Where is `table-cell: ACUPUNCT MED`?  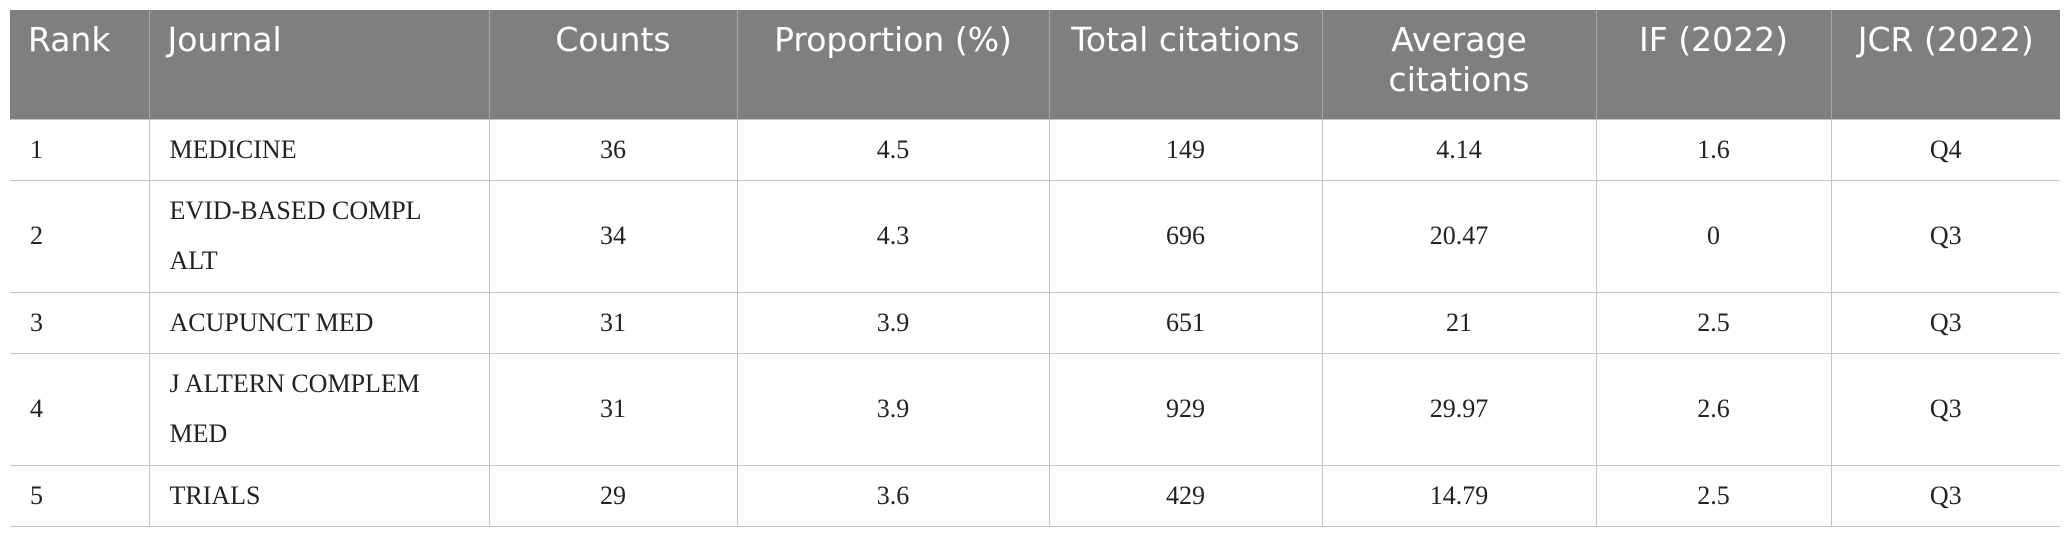
table-cell: ACUPUNCT MED is located at coordinates (319, 322).